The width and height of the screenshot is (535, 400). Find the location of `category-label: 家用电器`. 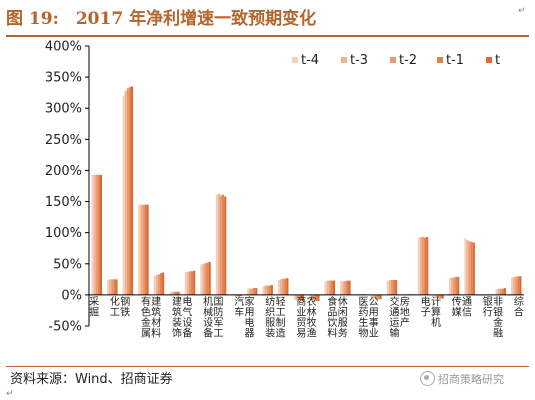

category-label: 家用电器 is located at coordinates (250, 317).